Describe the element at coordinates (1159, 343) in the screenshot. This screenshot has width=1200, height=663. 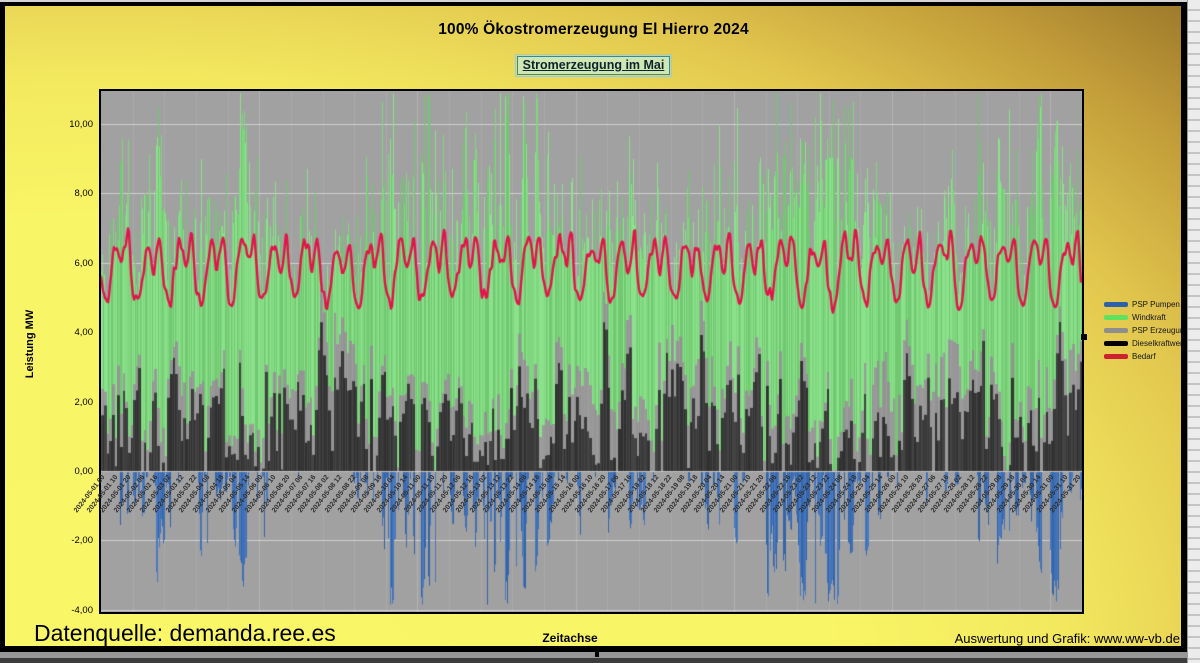
I see `legend-label: Dieselkraftwerk` at that location.